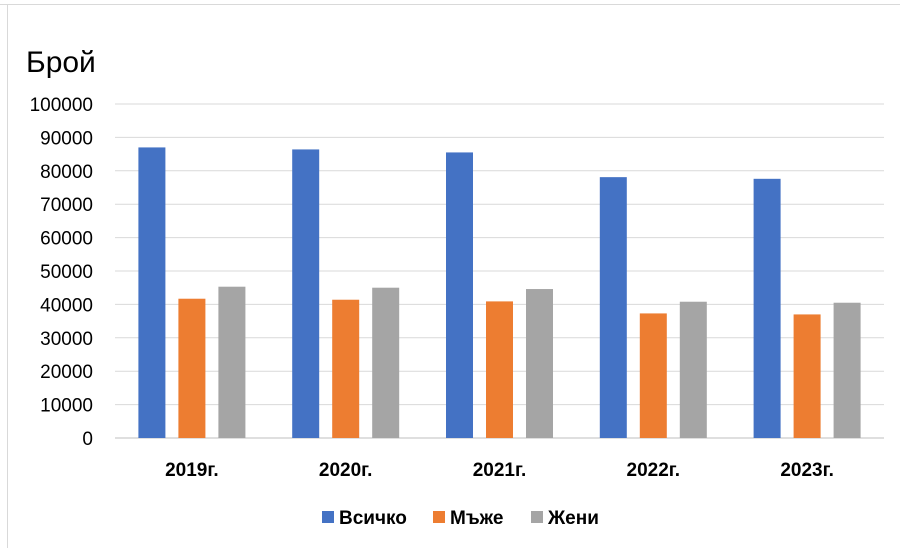 This screenshot has height=553, width=900. Describe the element at coordinates (66, 205) in the screenshot. I see `y-tick-label: 70000` at that location.